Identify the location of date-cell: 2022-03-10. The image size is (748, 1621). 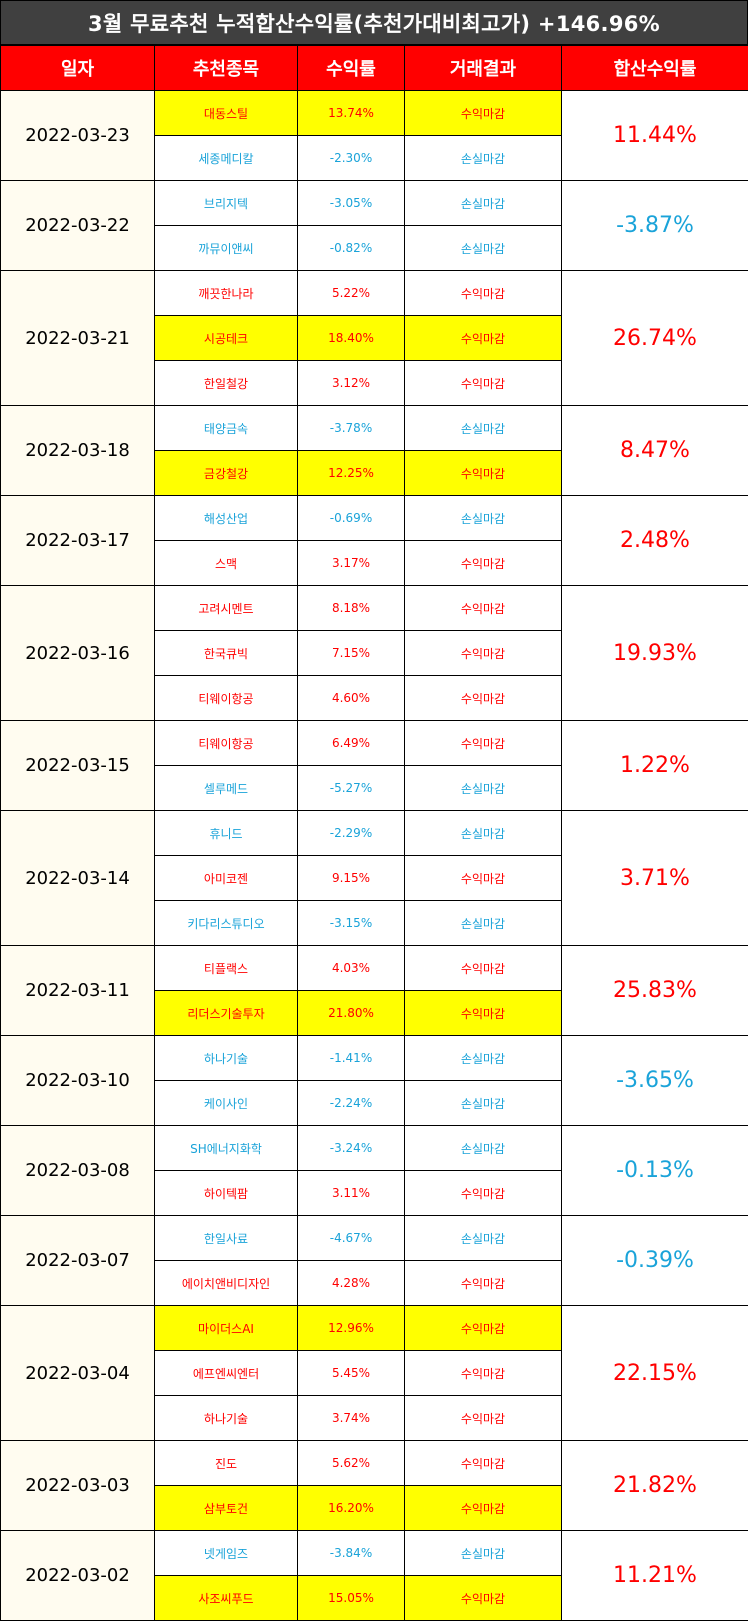
(77, 1080).